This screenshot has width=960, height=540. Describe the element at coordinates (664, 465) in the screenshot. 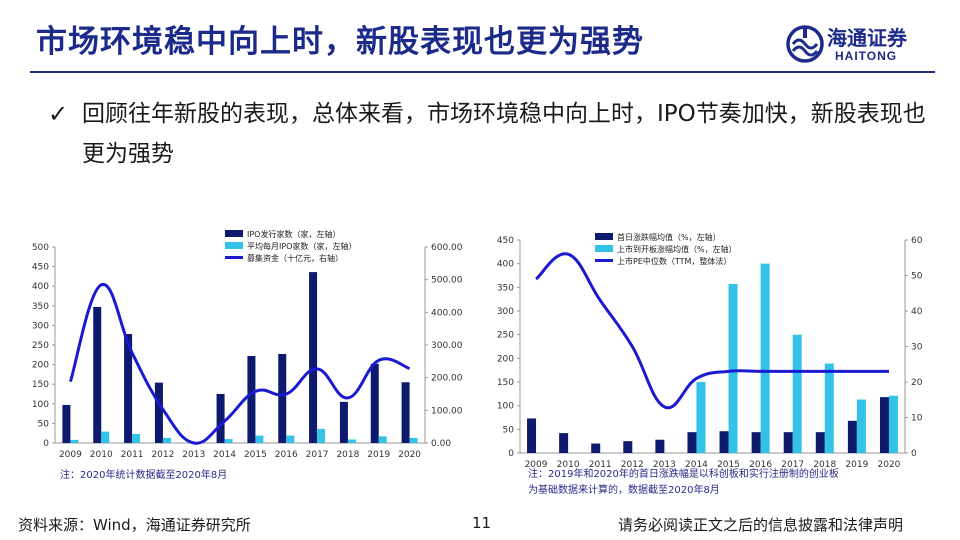

I see `x-axis-tick-label: 2013` at that location.